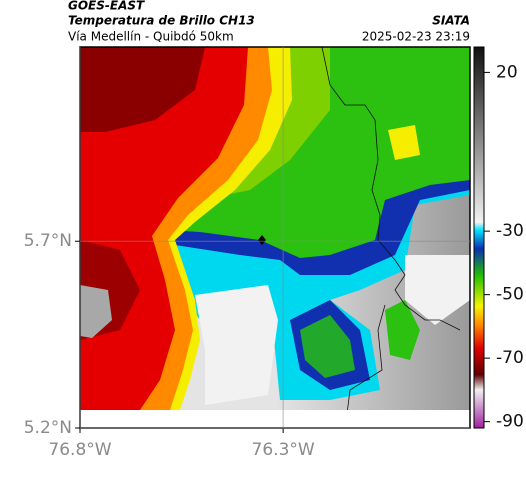 The height and width of the screenshot is (495, 526). What do you see at coordinates (451, 21) in the screenshot?
I see `source: SIATA` at bounding box center [451, 21].